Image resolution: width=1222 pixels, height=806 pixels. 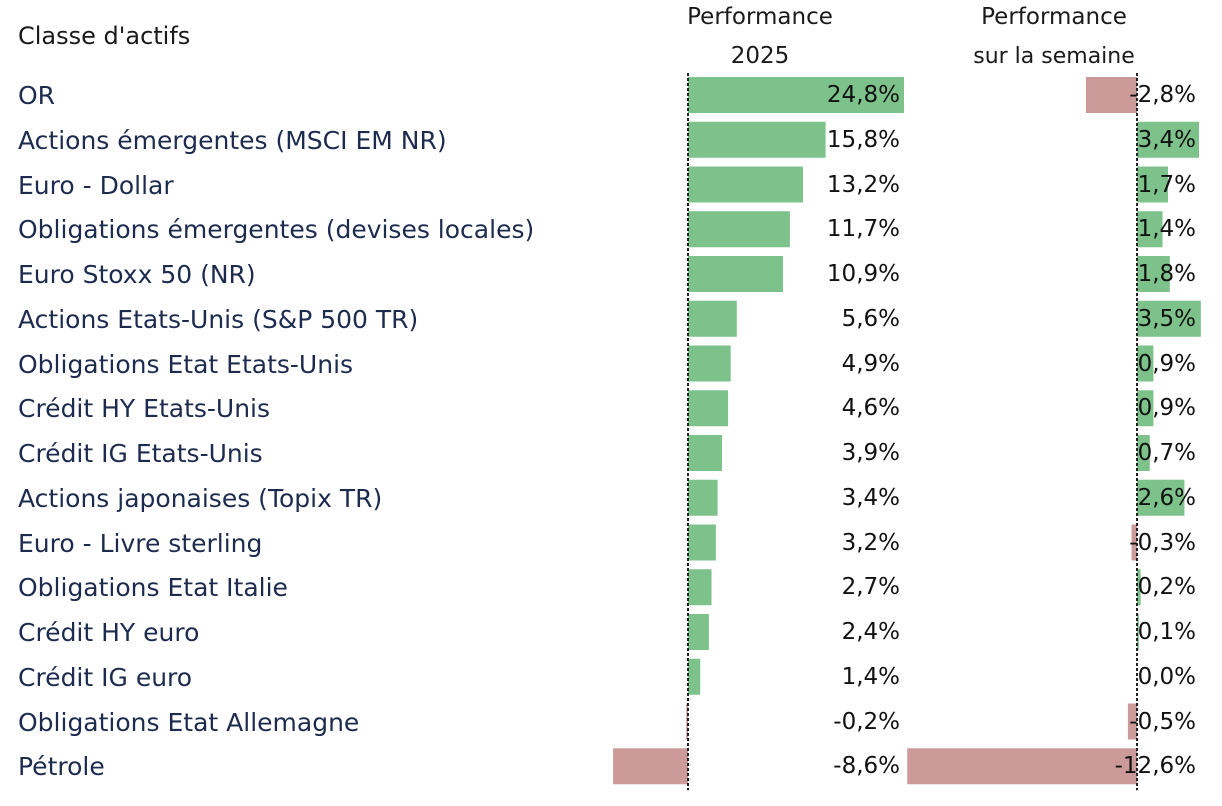 I want to click on ytd-value-label: 3,2%, so click(x=870, y=542).